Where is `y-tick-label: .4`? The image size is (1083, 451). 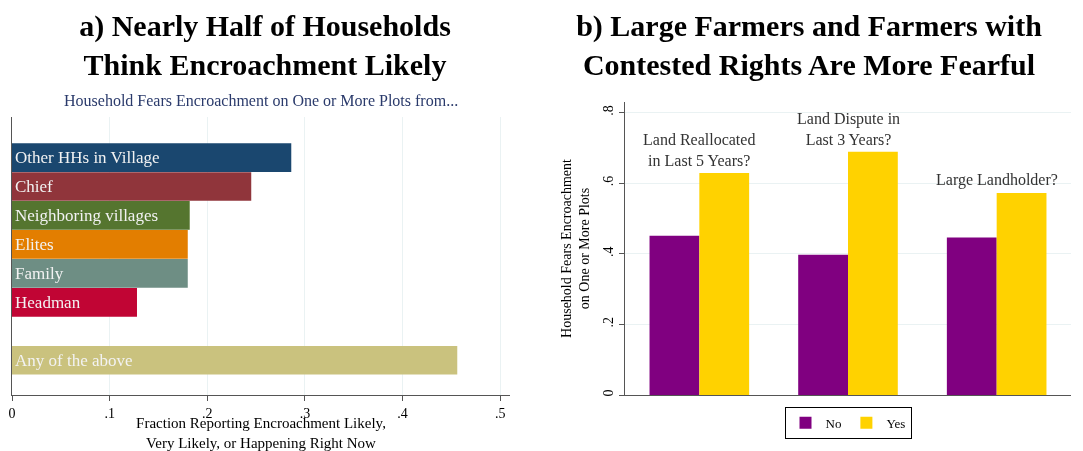
y-tick-label: .4 is located at coordinates (609, 251).